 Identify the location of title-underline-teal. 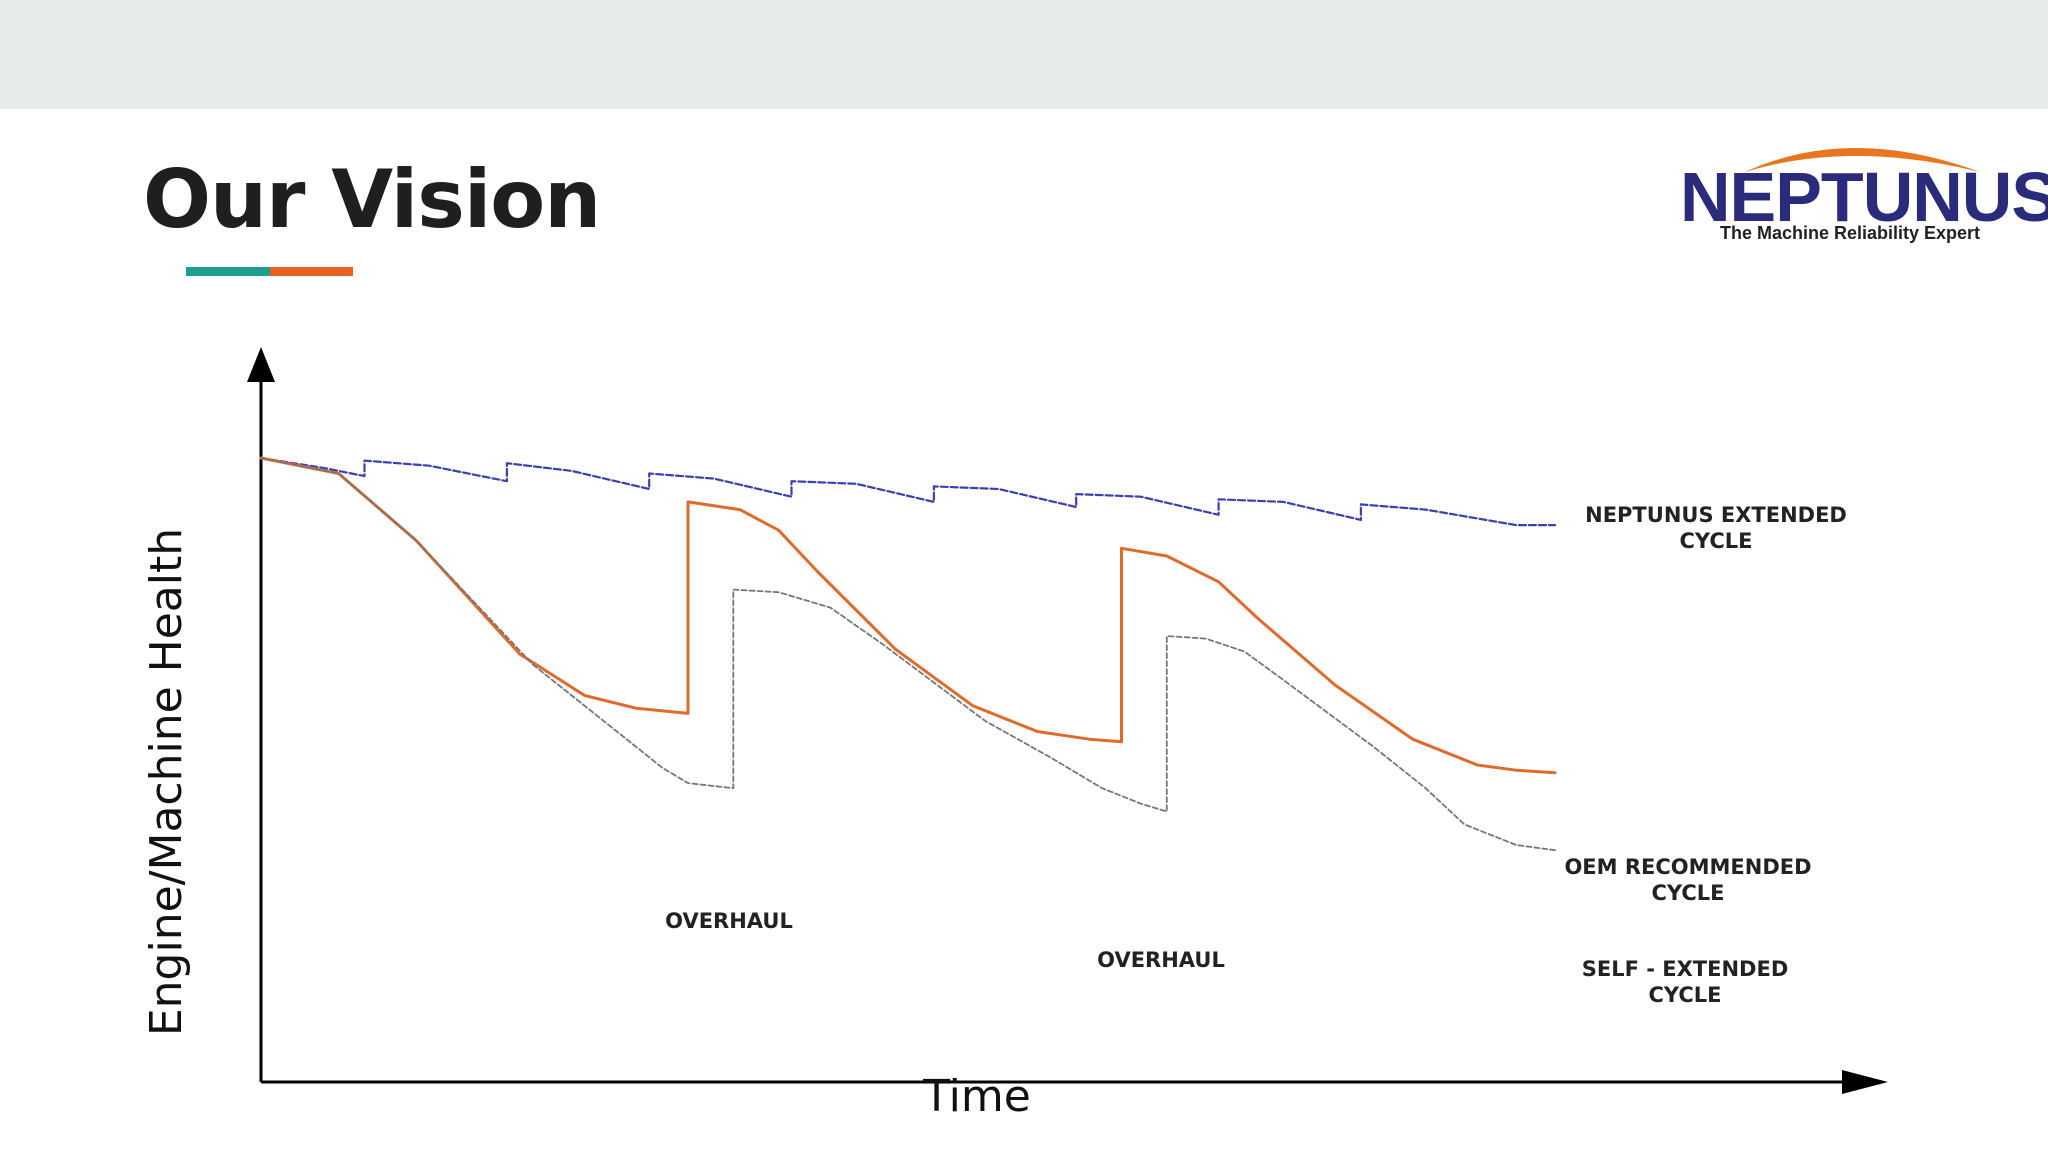
(228, 271).